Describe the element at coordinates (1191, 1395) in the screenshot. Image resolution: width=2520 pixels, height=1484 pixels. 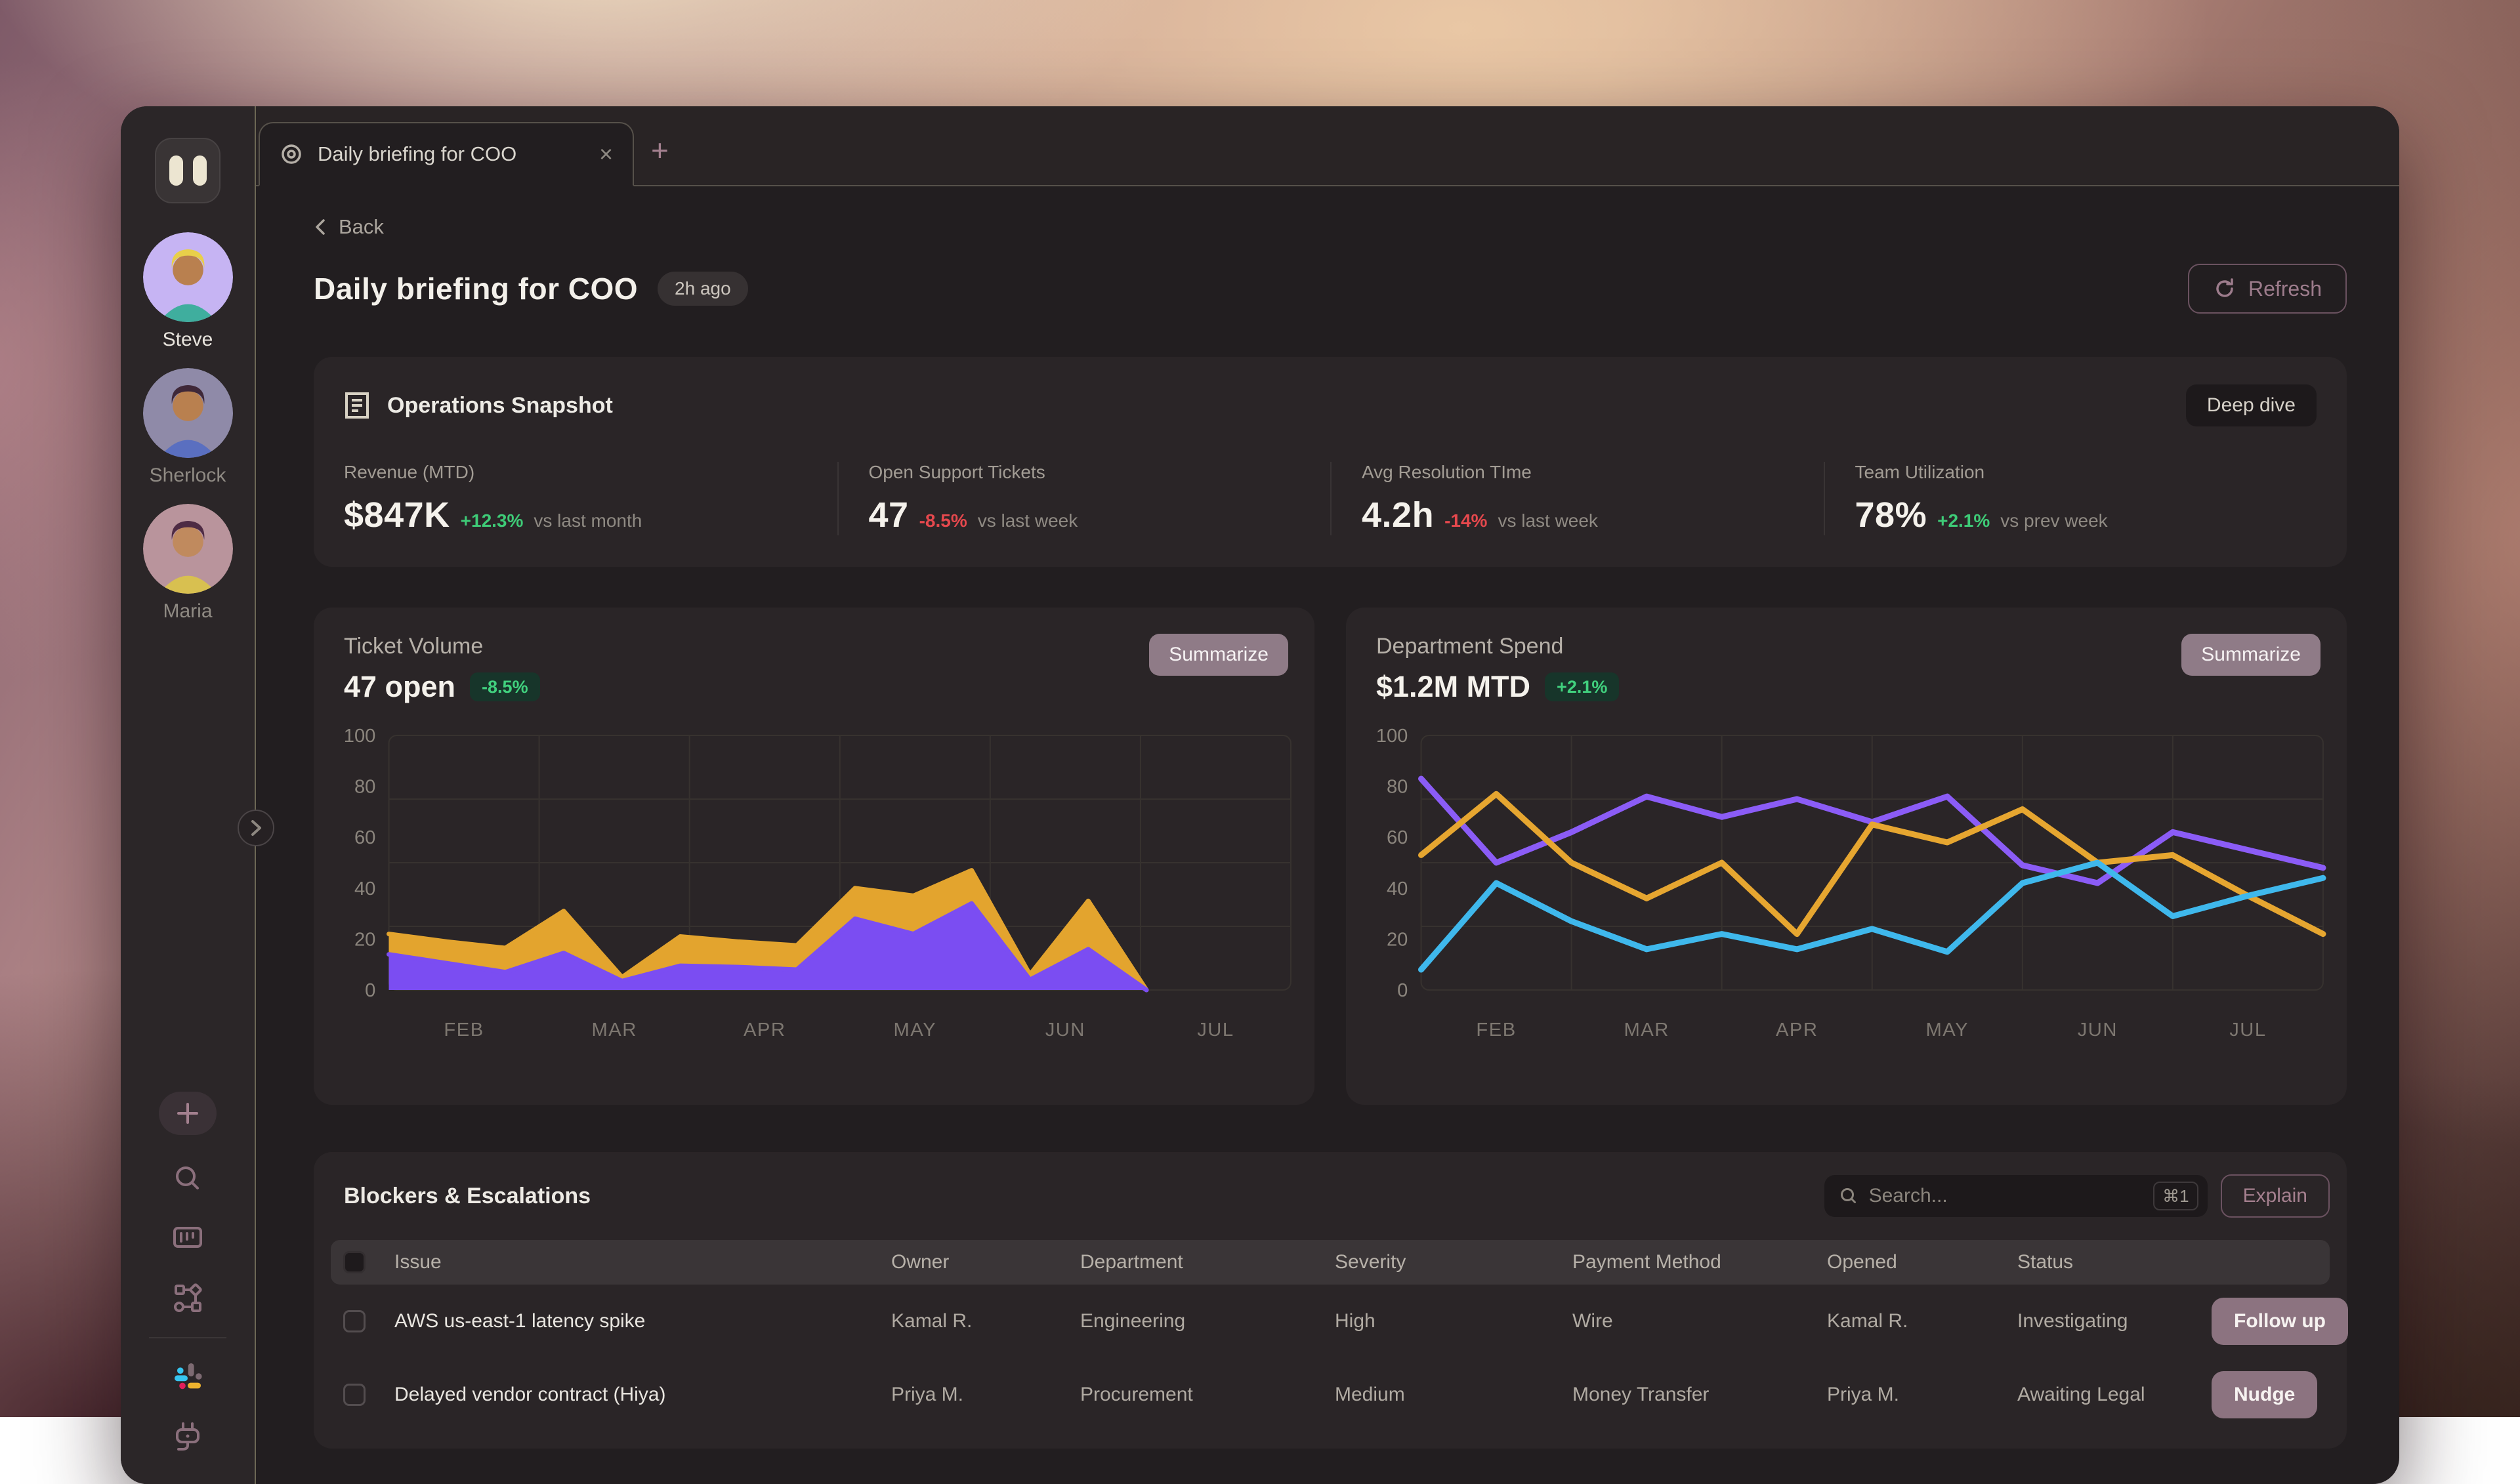
I see `cell-department: Procurement` at that location.